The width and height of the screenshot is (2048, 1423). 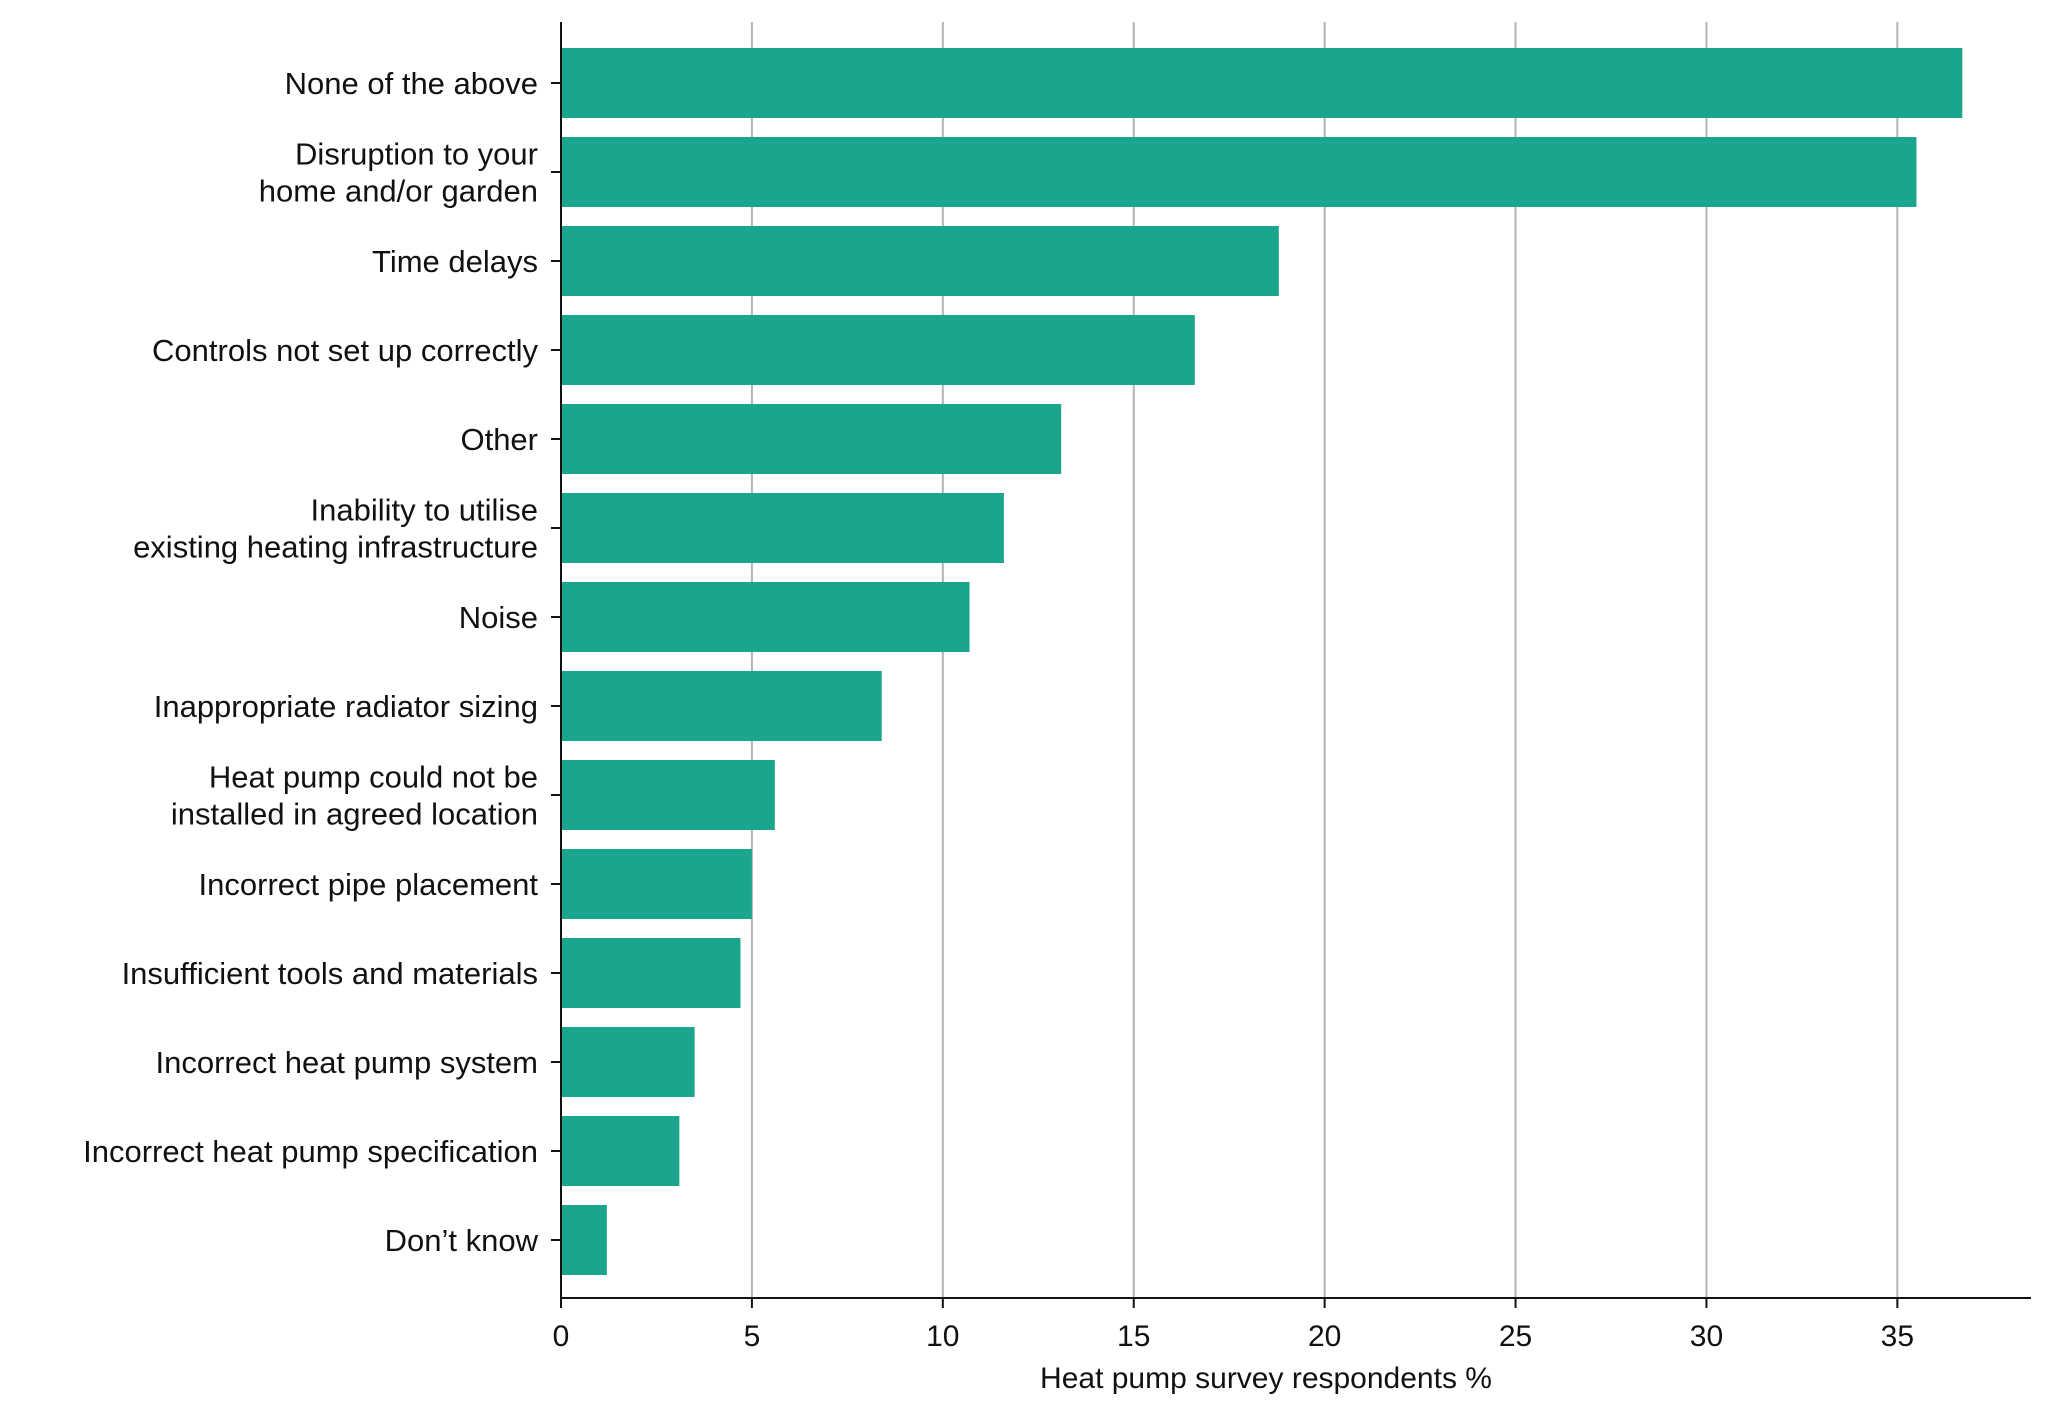 I want to click on category-label-line: existing heating infrastructure, so click(x=335, y=547).